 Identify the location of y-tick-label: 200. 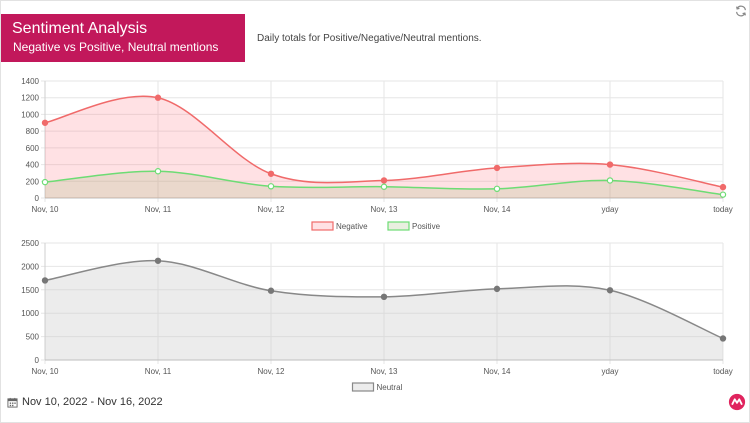
(33, 181).